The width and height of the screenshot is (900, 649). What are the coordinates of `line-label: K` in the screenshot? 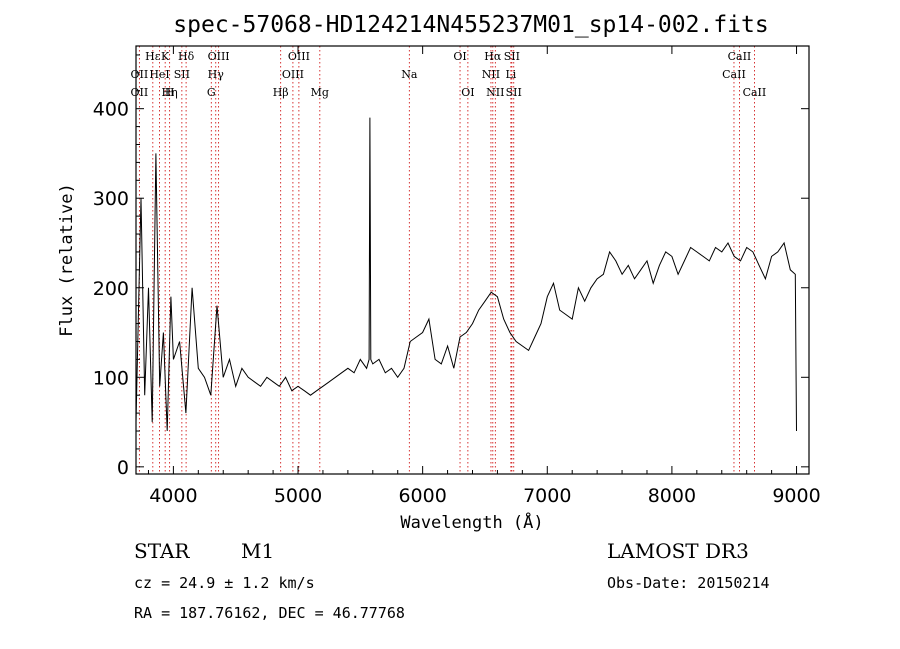 It's located at (165, 56).